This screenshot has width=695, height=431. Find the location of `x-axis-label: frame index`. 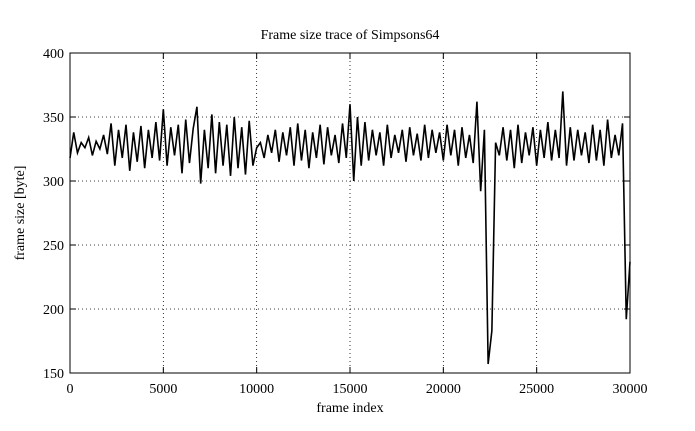

x-axis-label: frame index is located at coordinates (349, 408).